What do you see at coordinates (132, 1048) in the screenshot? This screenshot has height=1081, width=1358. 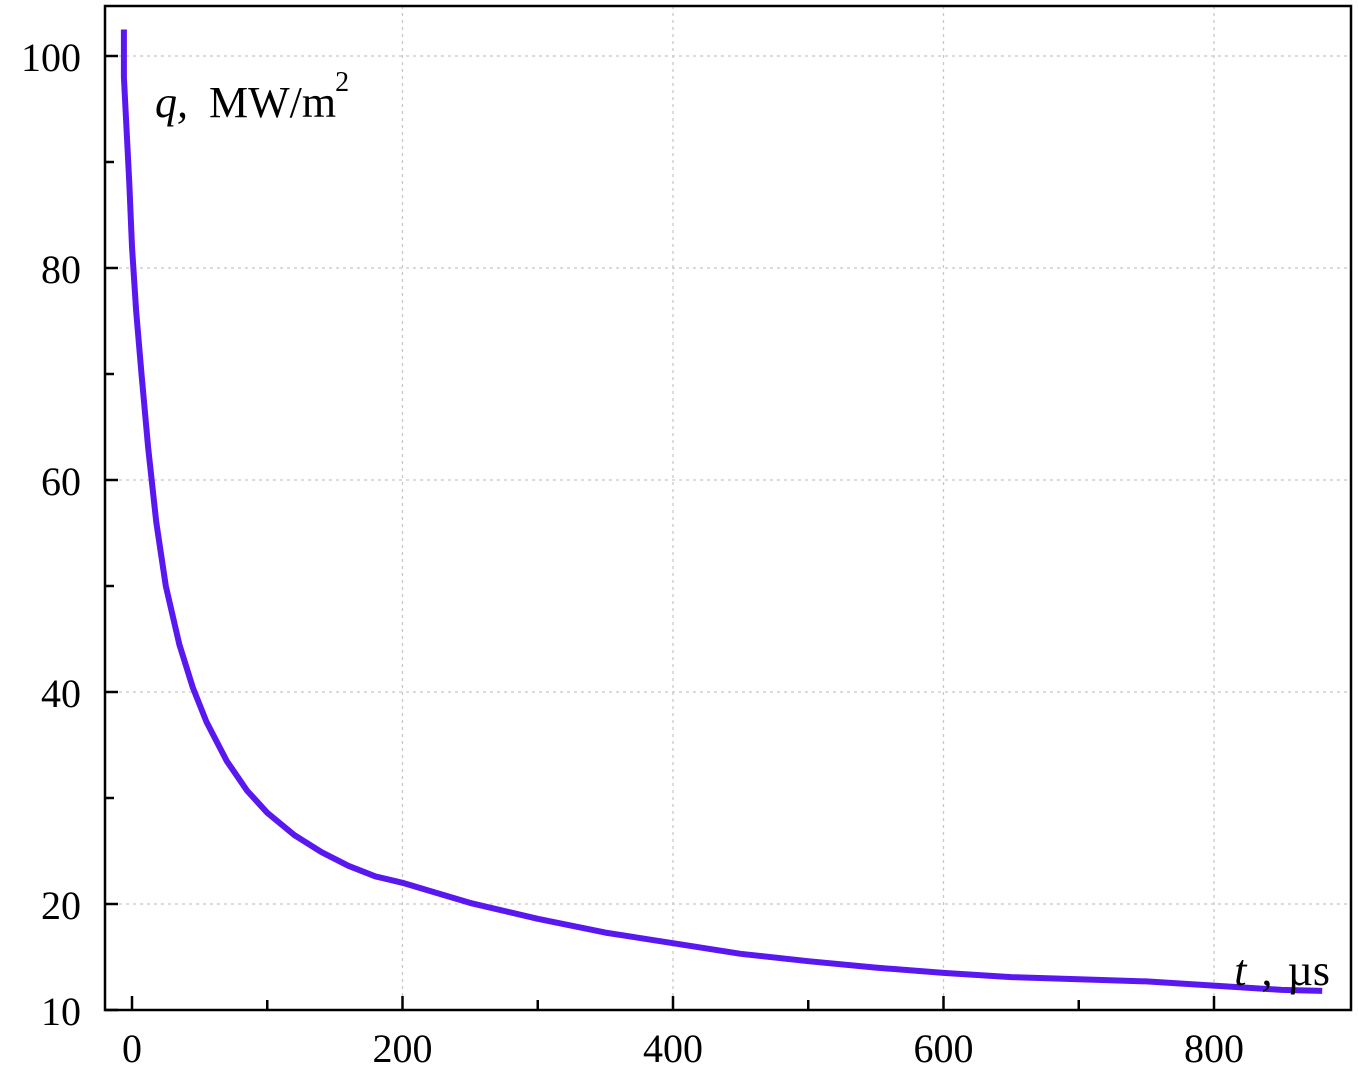 I see `x-tick-label-0: 0` at bounding box center [132, 1048].